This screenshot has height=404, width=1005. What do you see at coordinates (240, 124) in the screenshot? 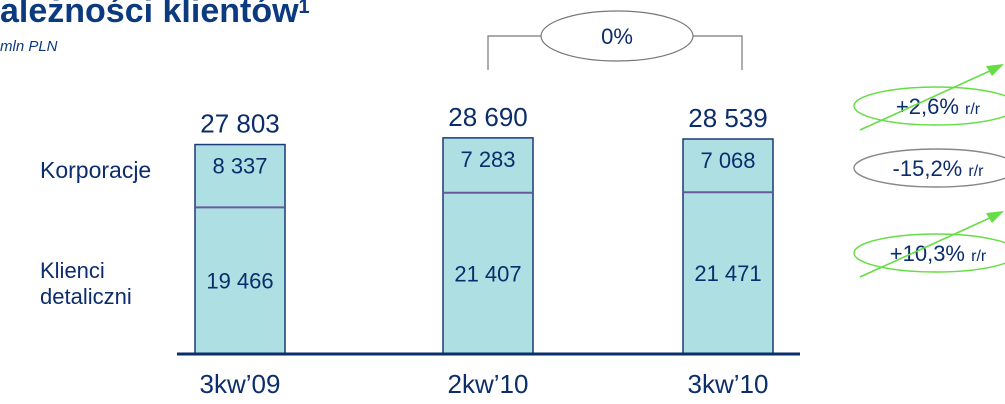
I see `total-label-0: 27 803` at bounding box center [240, 124].